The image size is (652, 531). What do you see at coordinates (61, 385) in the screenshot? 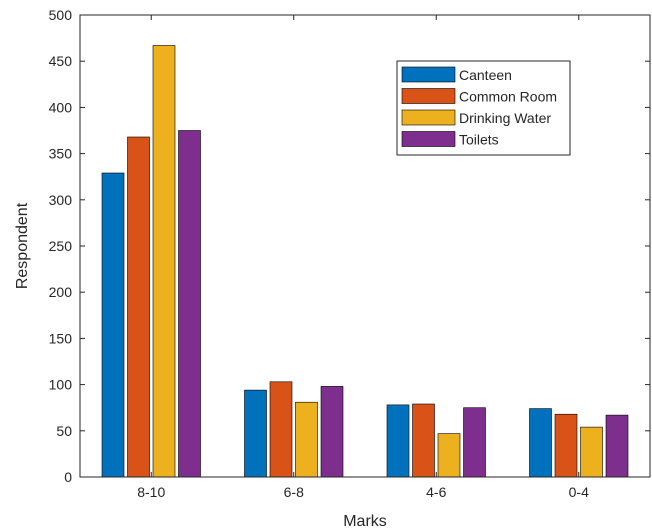
I see `y-tick-label: 100` at bounding box center [61, 385].